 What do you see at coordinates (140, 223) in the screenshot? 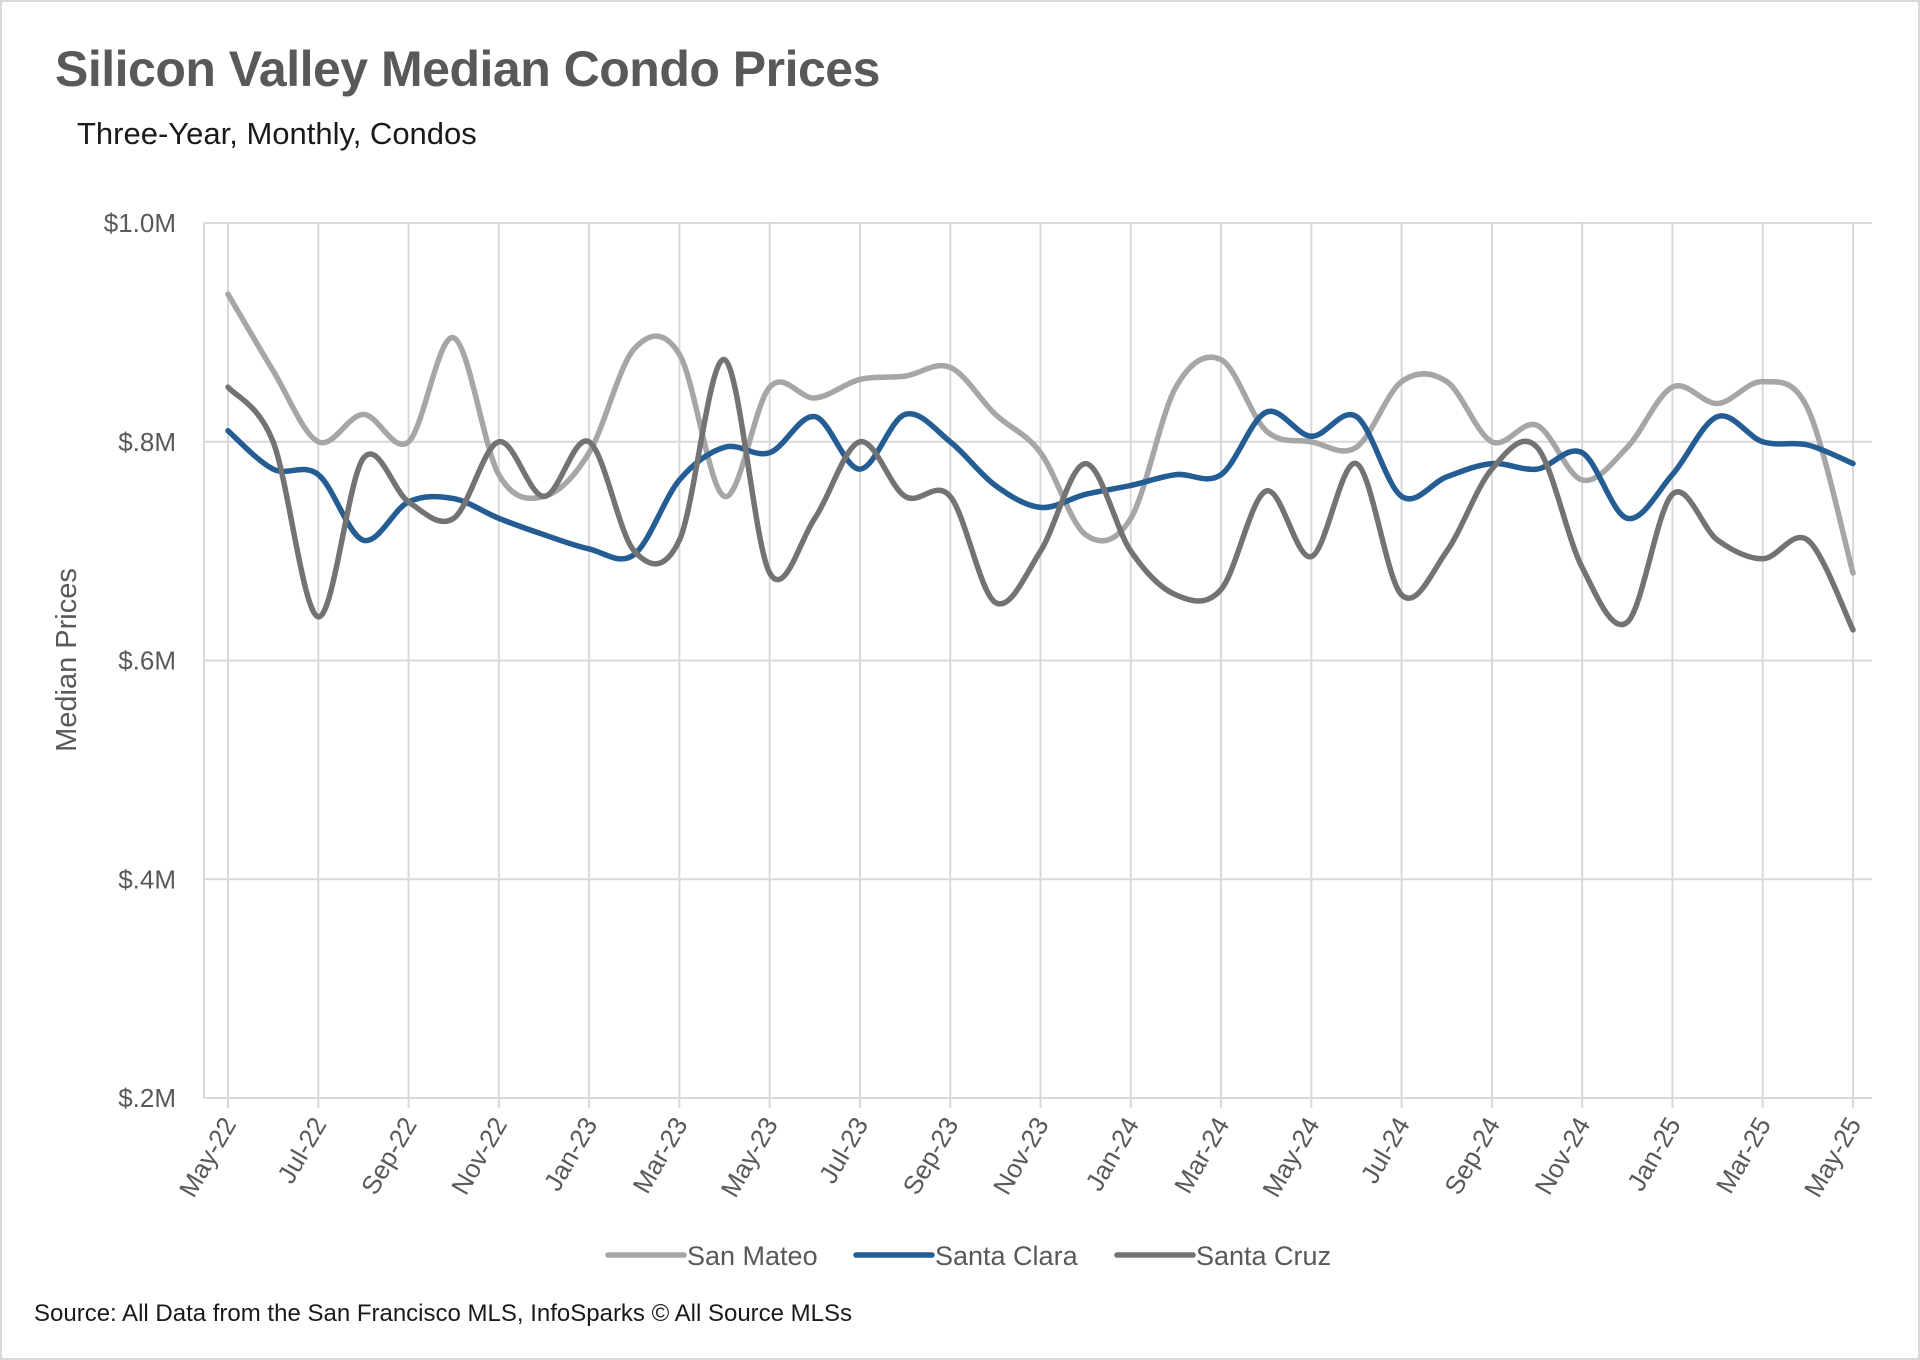
I see `y-tick-label: $1.0M` at bounding box center [140, 223].